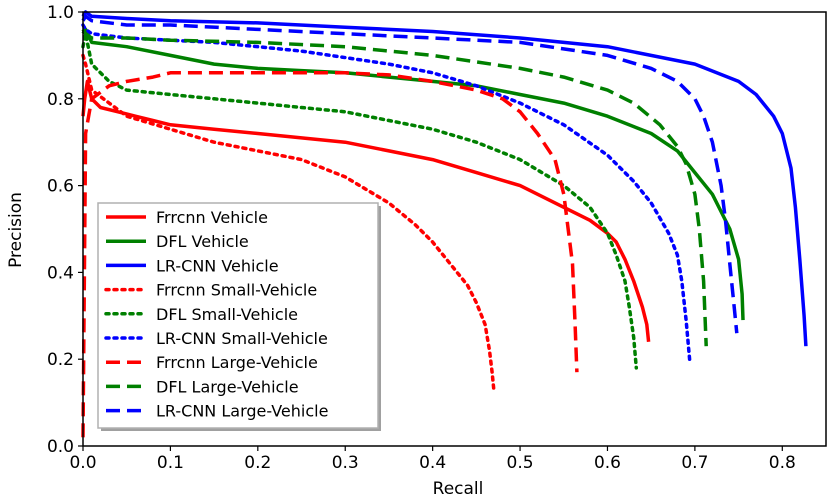 The image size is (831, 498). What do you see at coordinates (60, 273) in the screenshot?
I see `y-tick-label: 0.4` at bounding box center [60, 273].